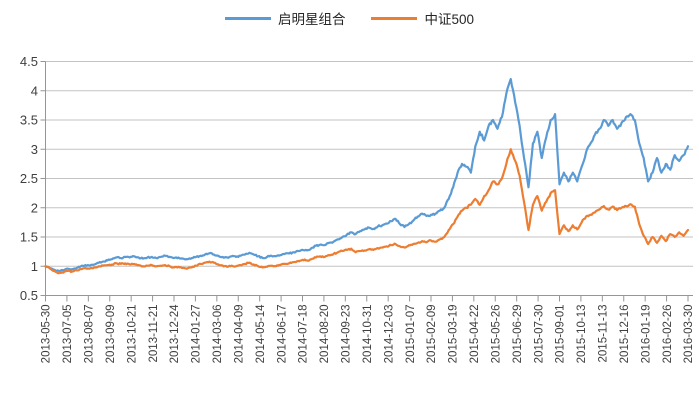 The width and height of the screenshot is (699, 417). Describe the element at coordinates (111, 334) in the screenshot. I see `x-axis-label: 2013-09-09` at that location.